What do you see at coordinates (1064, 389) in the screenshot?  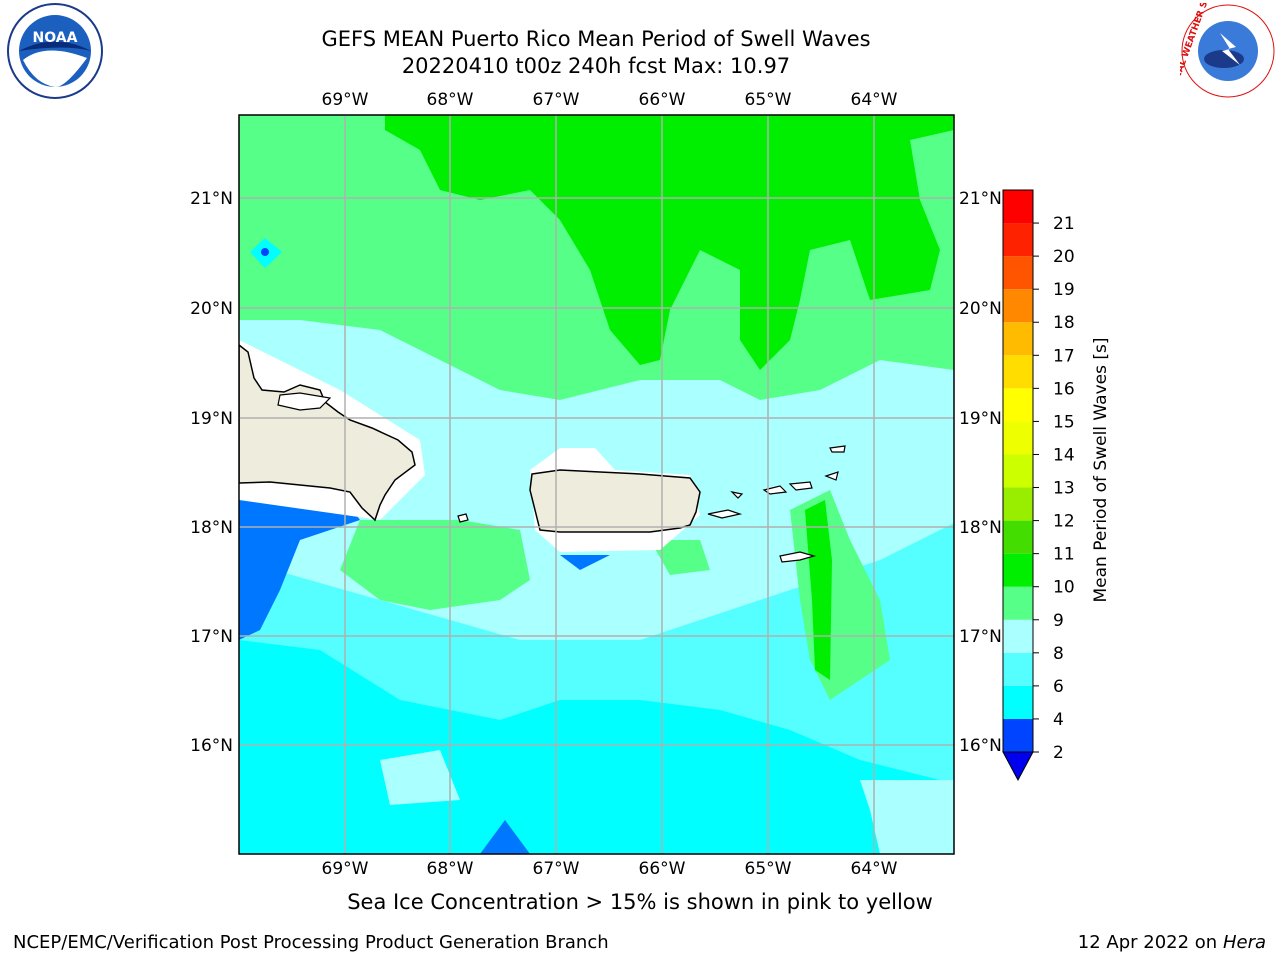 I see `colorbar-tick-label: 16` at bounding box center [1064, 389].